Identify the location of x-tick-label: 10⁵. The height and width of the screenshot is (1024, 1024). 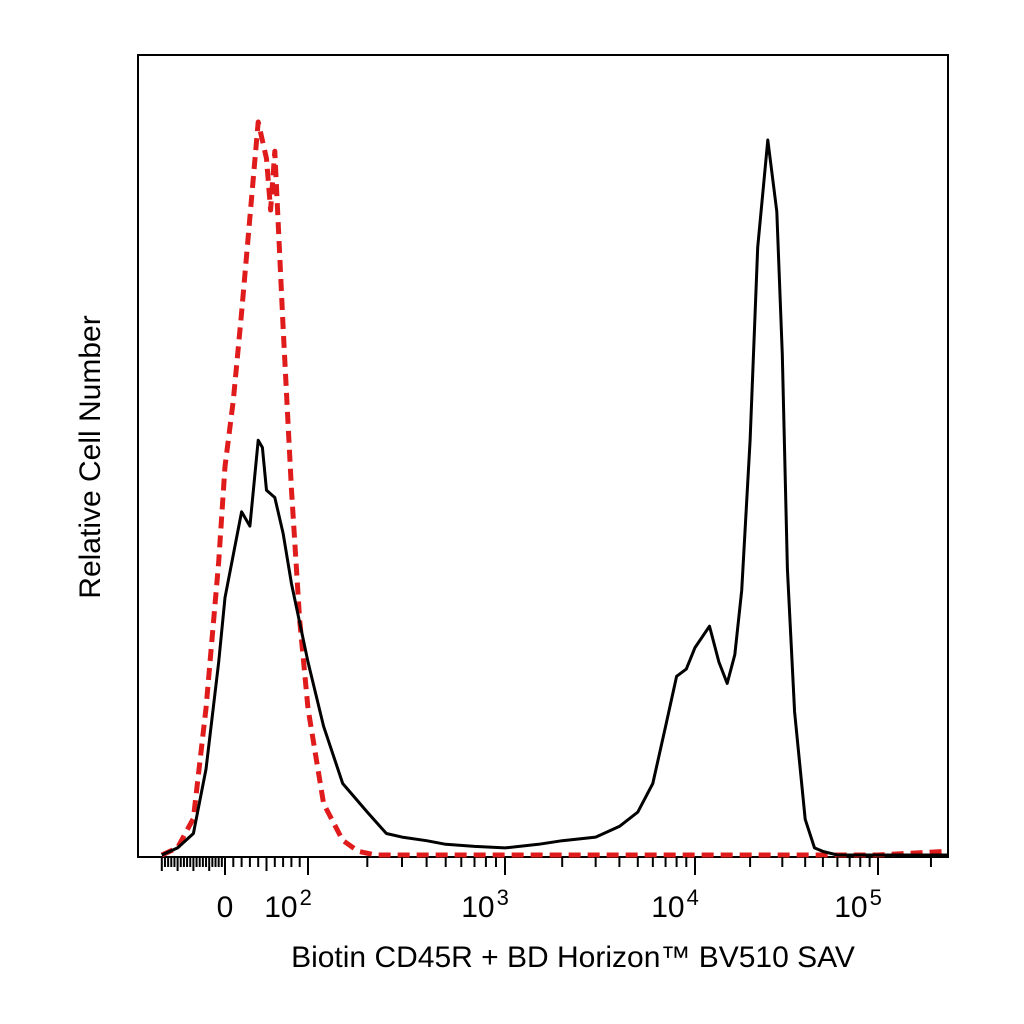
(858, 904).